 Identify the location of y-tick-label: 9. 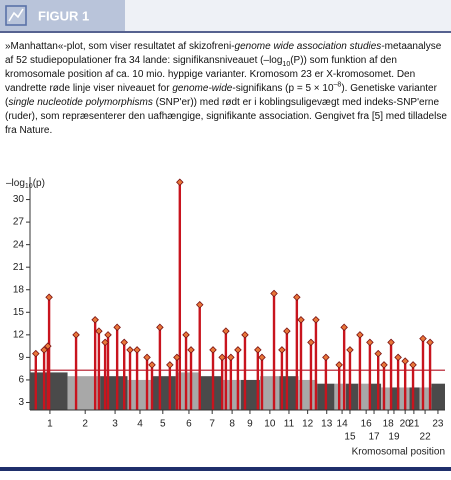
(21, 357).